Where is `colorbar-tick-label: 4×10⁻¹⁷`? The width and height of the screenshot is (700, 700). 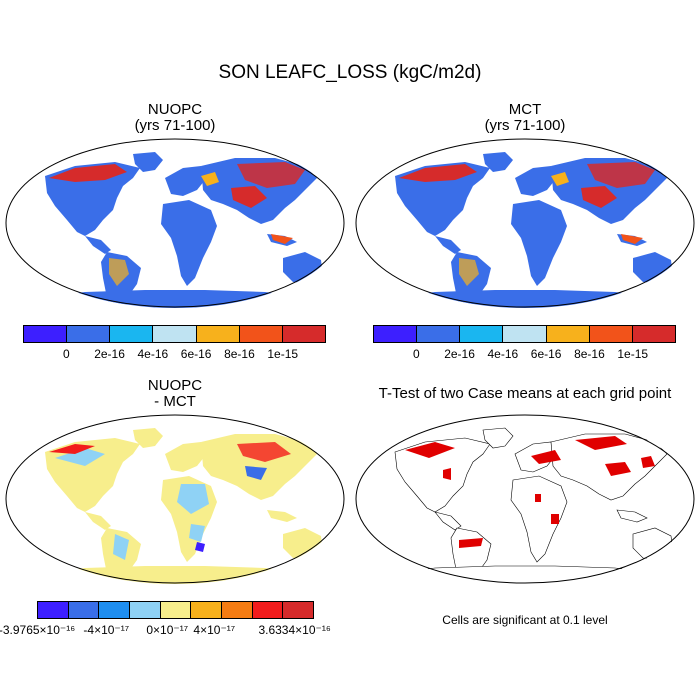
colorbar-tick-label: 4×10⁻¹⁷ is located at coordinates (214, 630).